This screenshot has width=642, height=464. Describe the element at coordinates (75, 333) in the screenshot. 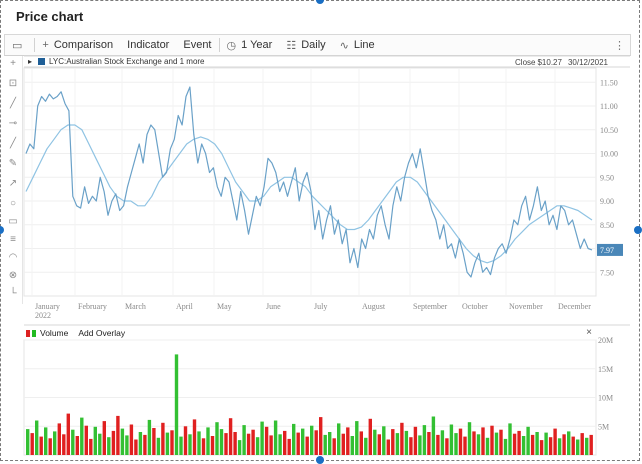

I see `volume-header: Volume Add Overlay` at that location.